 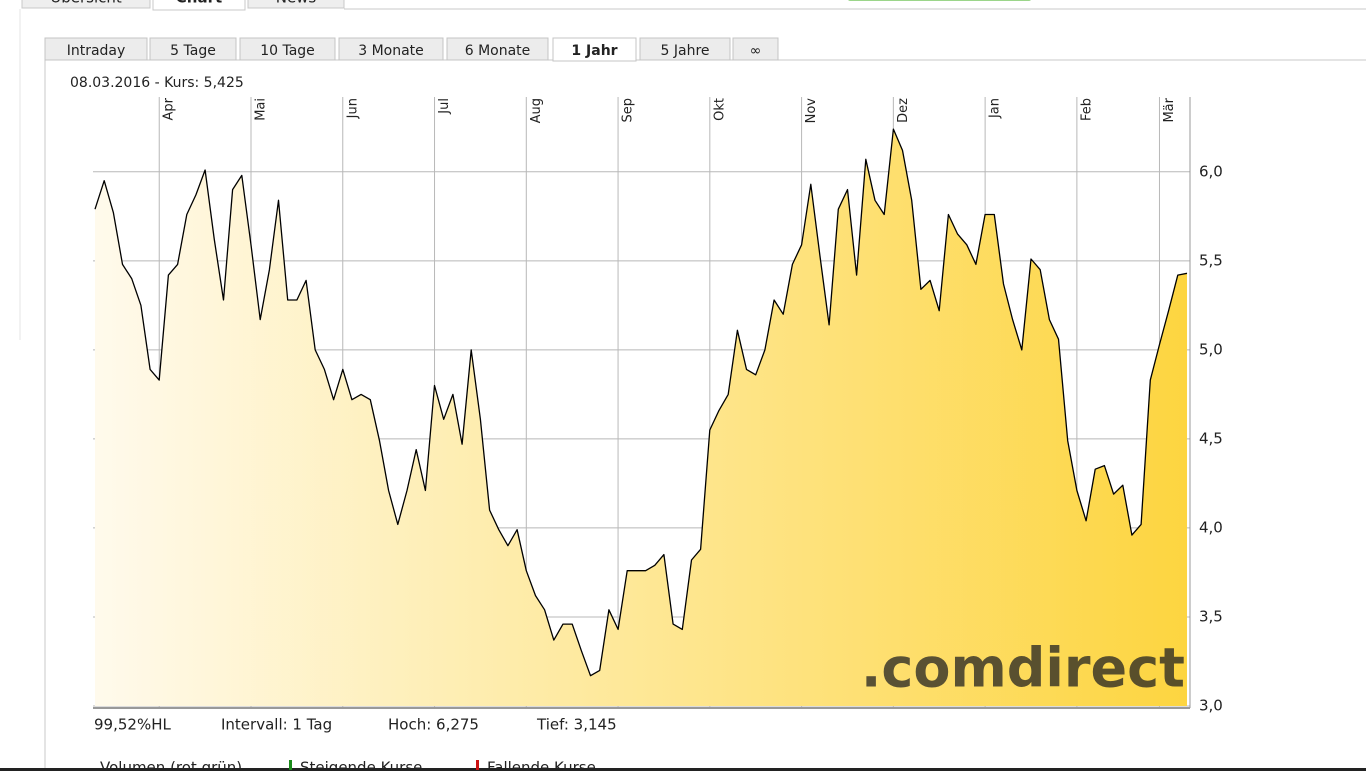 What do you see at coordinates (444, 106) in the screenshot?
I see `month-label: Jul` at bounding box center [444, 106].